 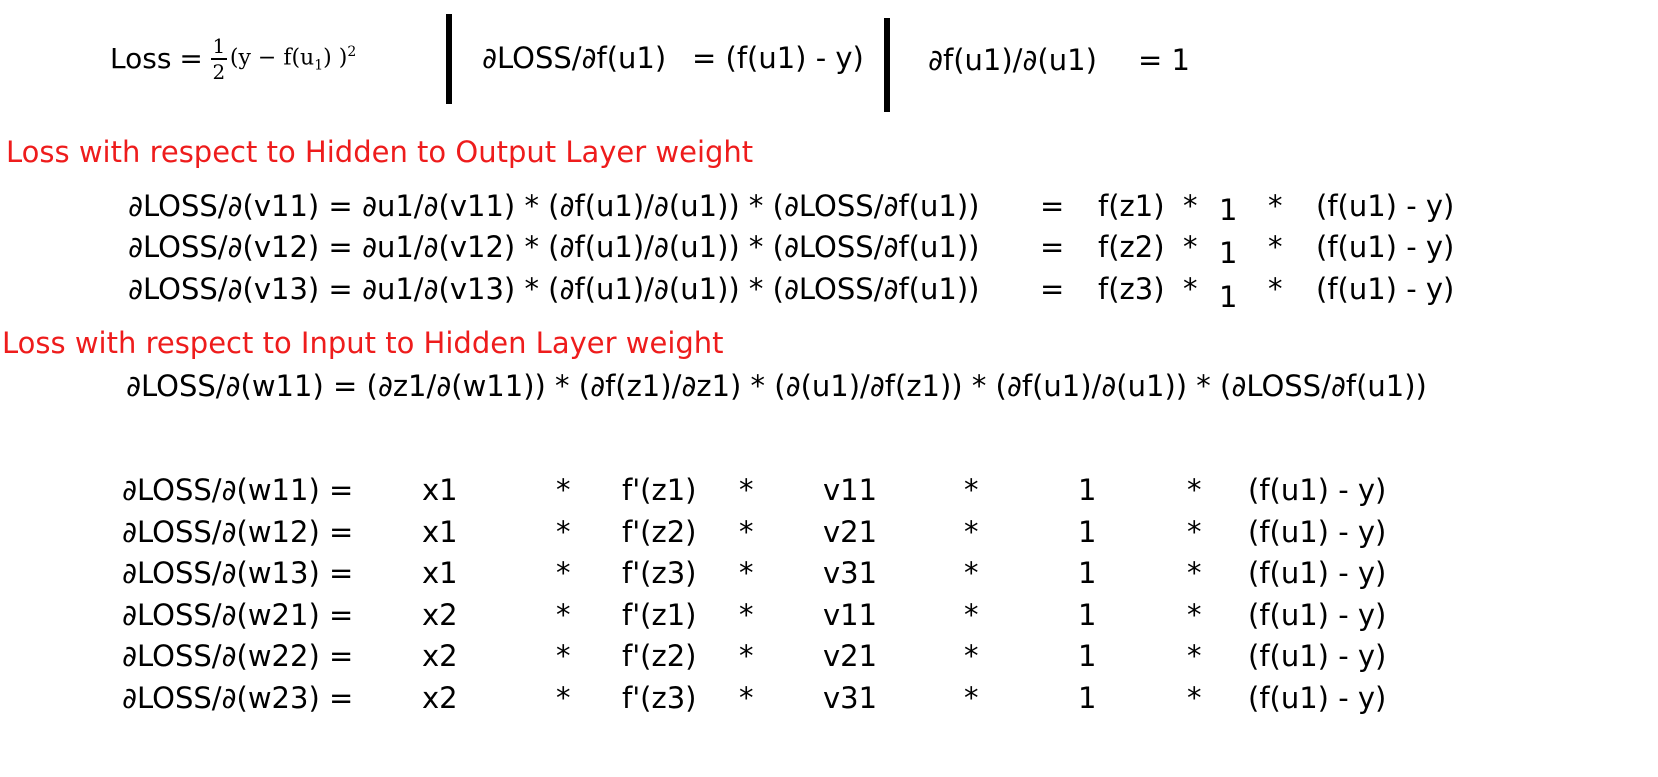 What do you see at coordinates (319, 65) in the screenshot?
I see `loss-body-sub: 1` at bounding box center [319, 65].